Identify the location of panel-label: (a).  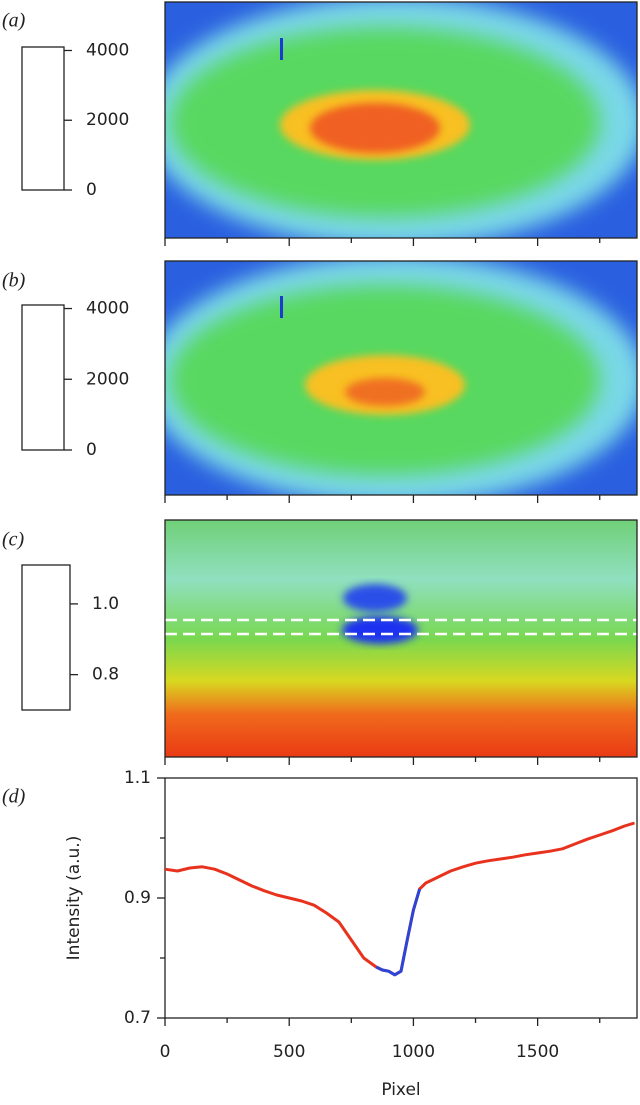
(14, 21).